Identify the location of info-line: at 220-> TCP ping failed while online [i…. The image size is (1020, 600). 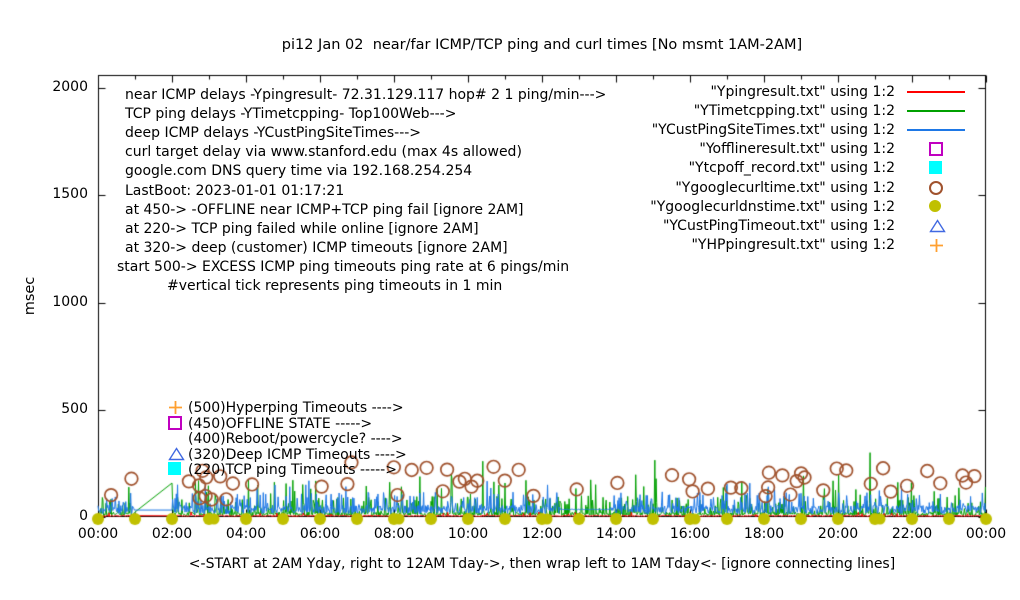
(302, 228).